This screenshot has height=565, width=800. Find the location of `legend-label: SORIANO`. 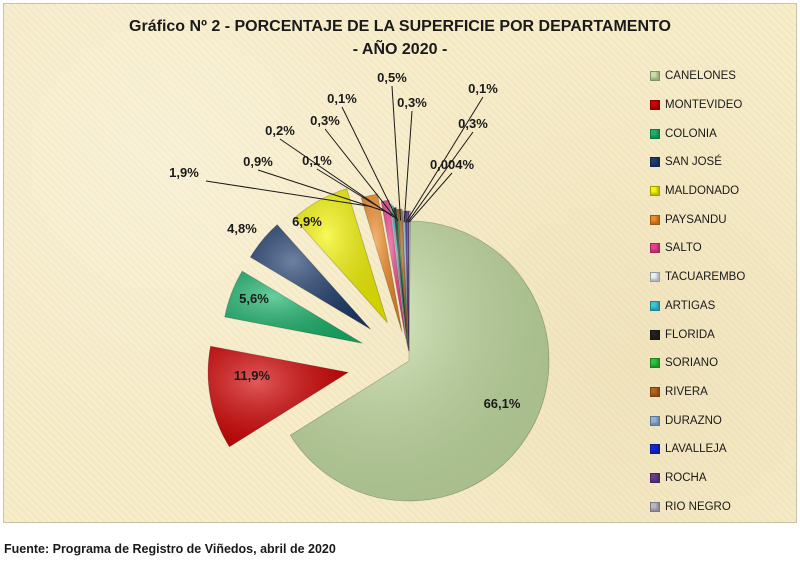

legend-label: SORIANO is located at coordinates (692, 363).